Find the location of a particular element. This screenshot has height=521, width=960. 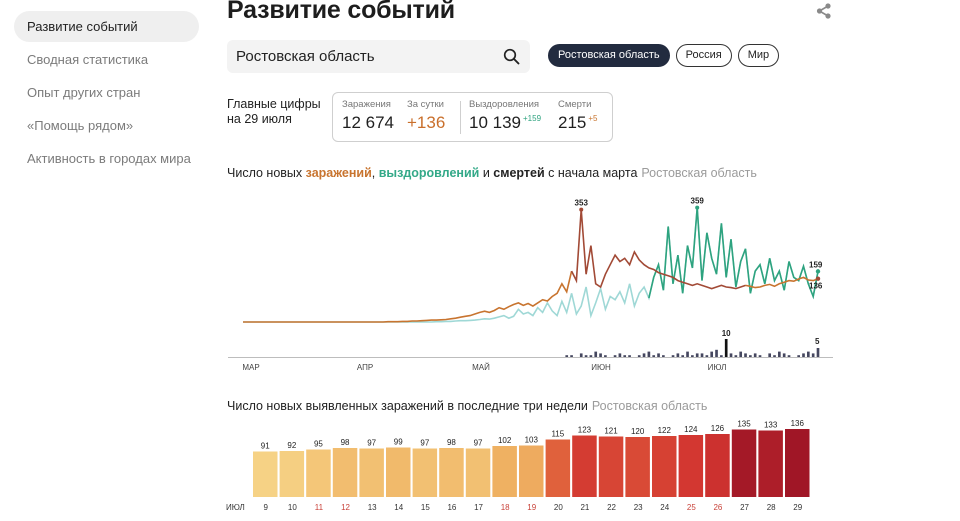

share-icon is located at coordinates (824, 11).